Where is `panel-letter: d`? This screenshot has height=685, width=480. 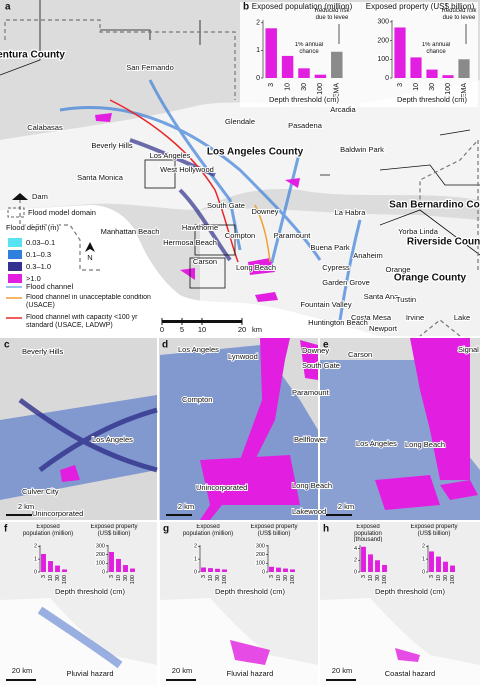 panel-letter: d is located at coordinates (165, 345).